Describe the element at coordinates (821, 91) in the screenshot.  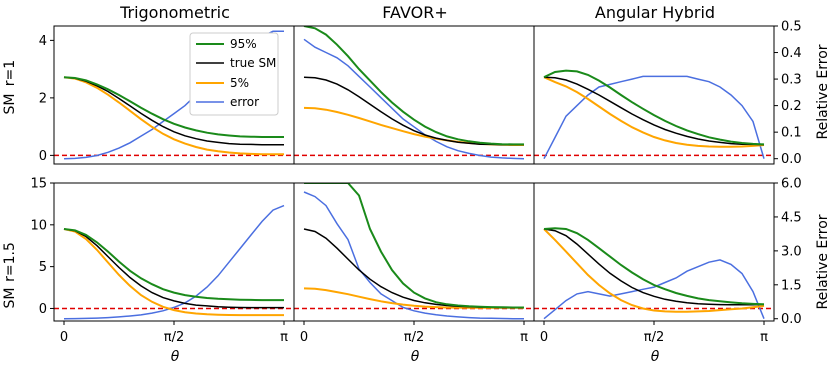
I see `right-ylabel-top: Relative Error` at that location.